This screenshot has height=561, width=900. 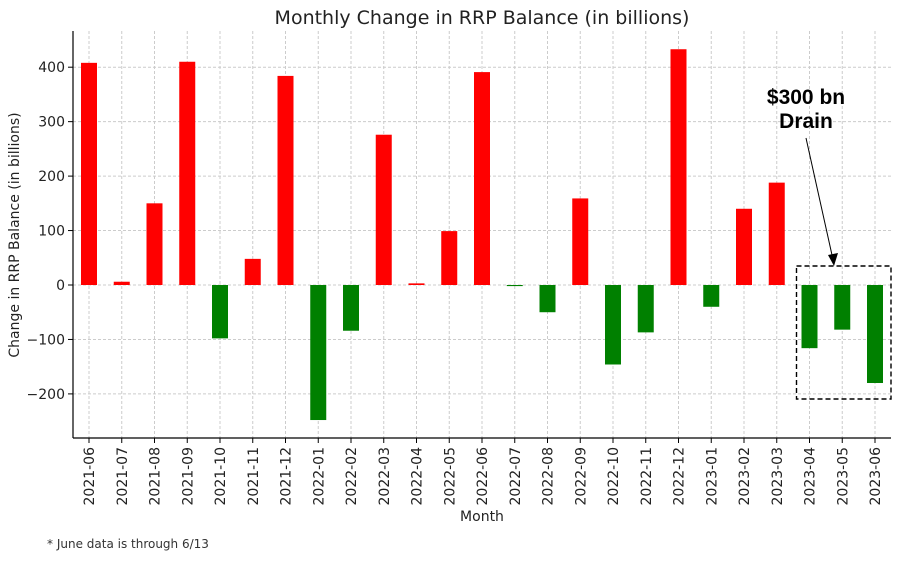 I want to click on y-tick-label: 0, so click(x=60, y=286).